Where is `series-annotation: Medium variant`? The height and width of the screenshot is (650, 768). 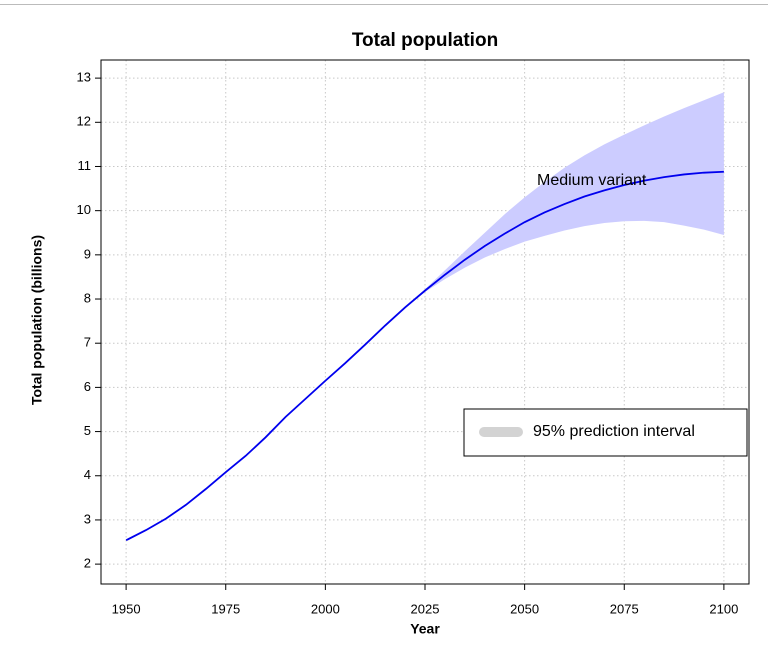
series-annotation: Medium variant is located at coordinates (592, 180).